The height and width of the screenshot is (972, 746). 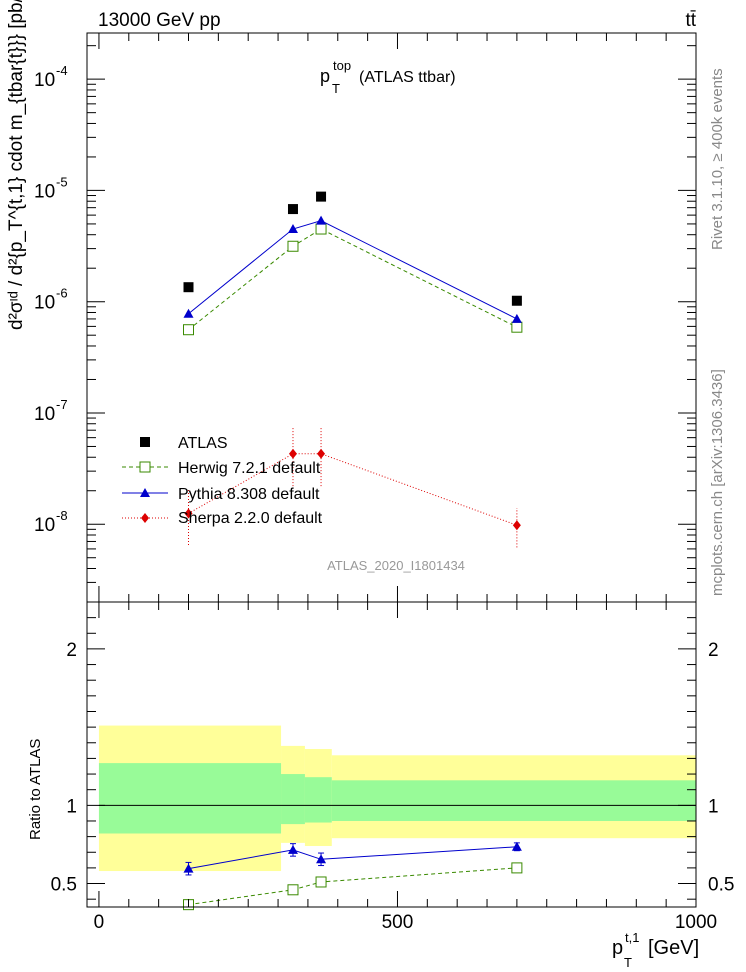 What do you see at coordinates (628, 962) in the screenshot?
I see `xlabel-sub: T` at bounding box center [628, 962].